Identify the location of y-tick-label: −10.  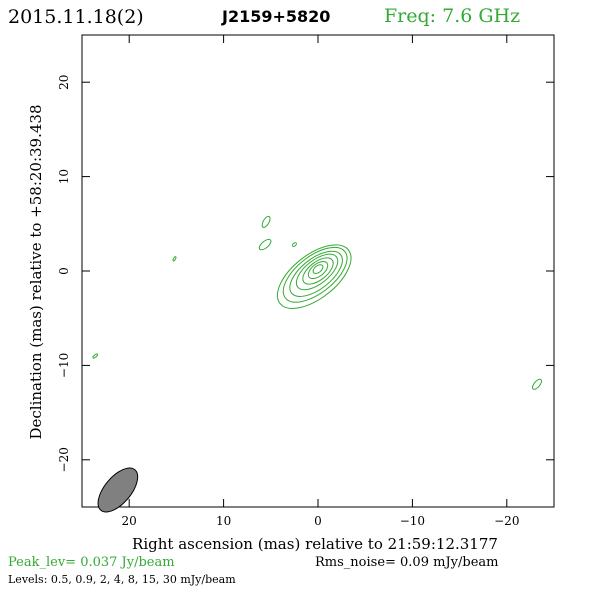
(64, 365).